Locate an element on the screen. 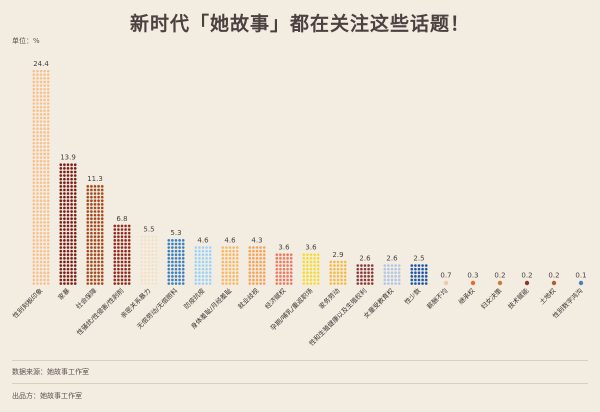  category-label: 性别刻板印象 is located at coordinates (27, 303).